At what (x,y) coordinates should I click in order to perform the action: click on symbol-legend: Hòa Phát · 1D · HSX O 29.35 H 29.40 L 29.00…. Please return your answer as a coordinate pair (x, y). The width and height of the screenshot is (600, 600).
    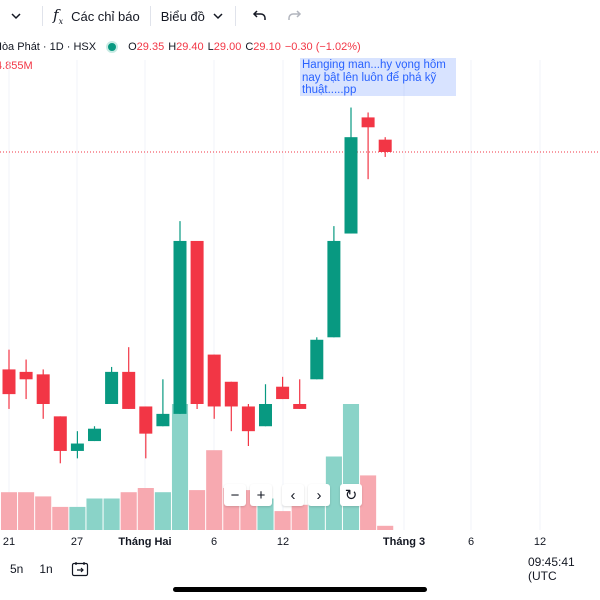
    Looking at the image, I should click on (182, 47).